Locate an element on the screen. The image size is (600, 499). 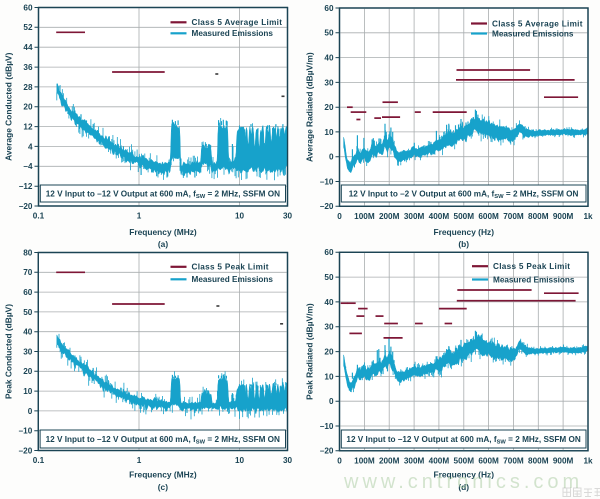
svg-text: (d) is located at coordinates (463, 487).